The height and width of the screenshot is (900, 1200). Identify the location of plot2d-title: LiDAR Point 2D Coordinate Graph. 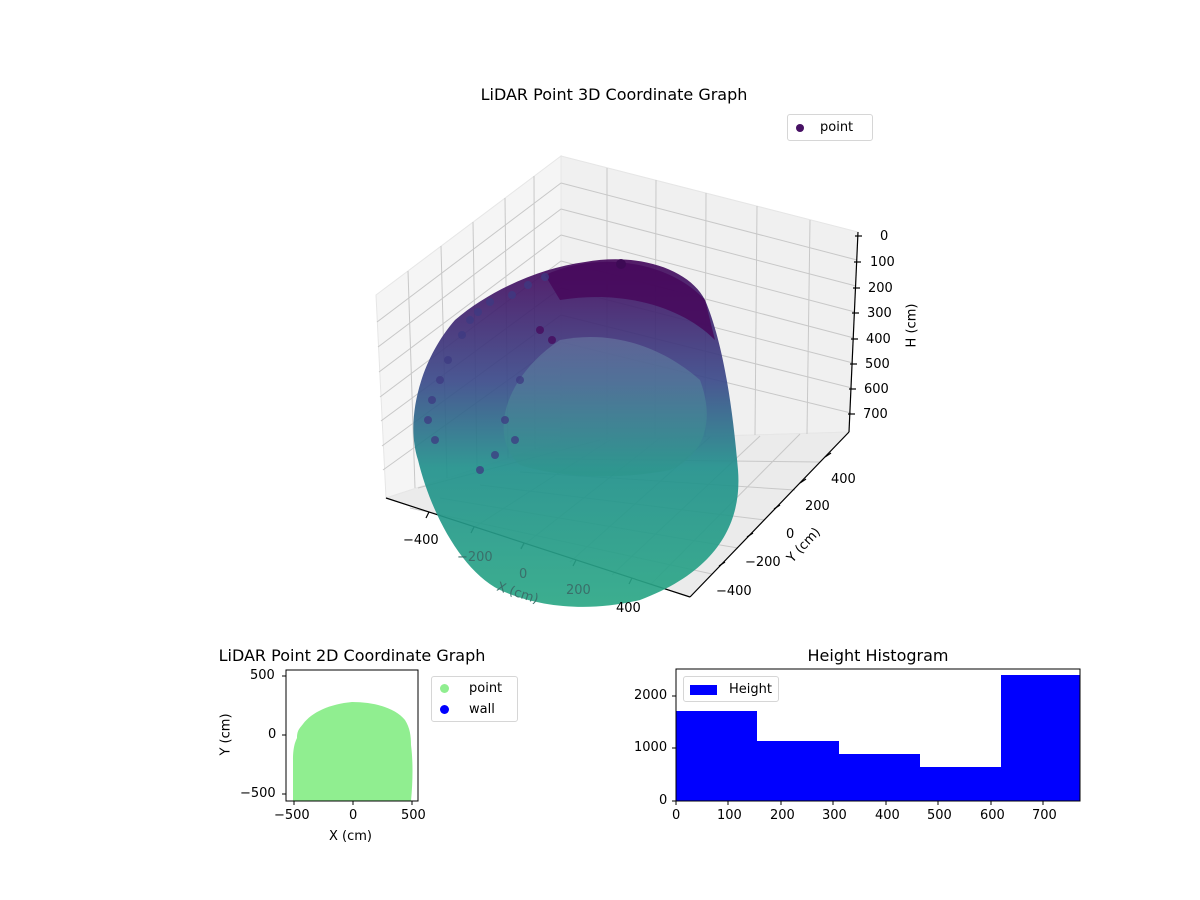
(352, 655).